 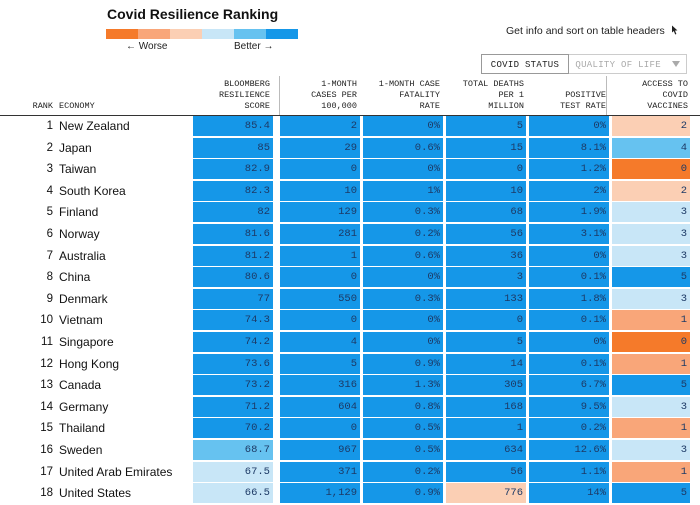 I want to click on table-row: 4 South Korea 82.3 10 1% 10 2% 2, so click(x=350, y=191).